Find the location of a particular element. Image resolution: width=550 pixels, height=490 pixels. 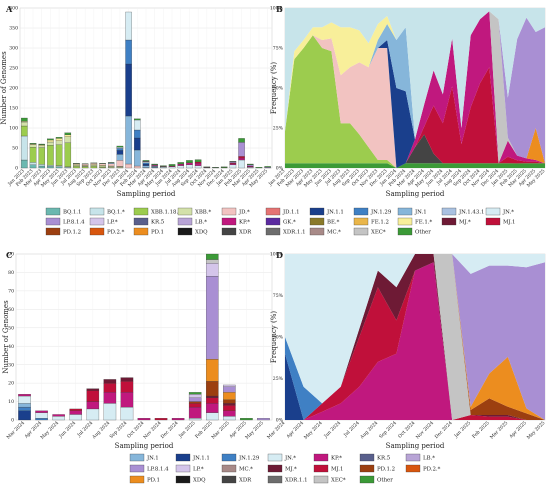

x-tick-label: Mar 2025 is located at coordinates (220, 430).